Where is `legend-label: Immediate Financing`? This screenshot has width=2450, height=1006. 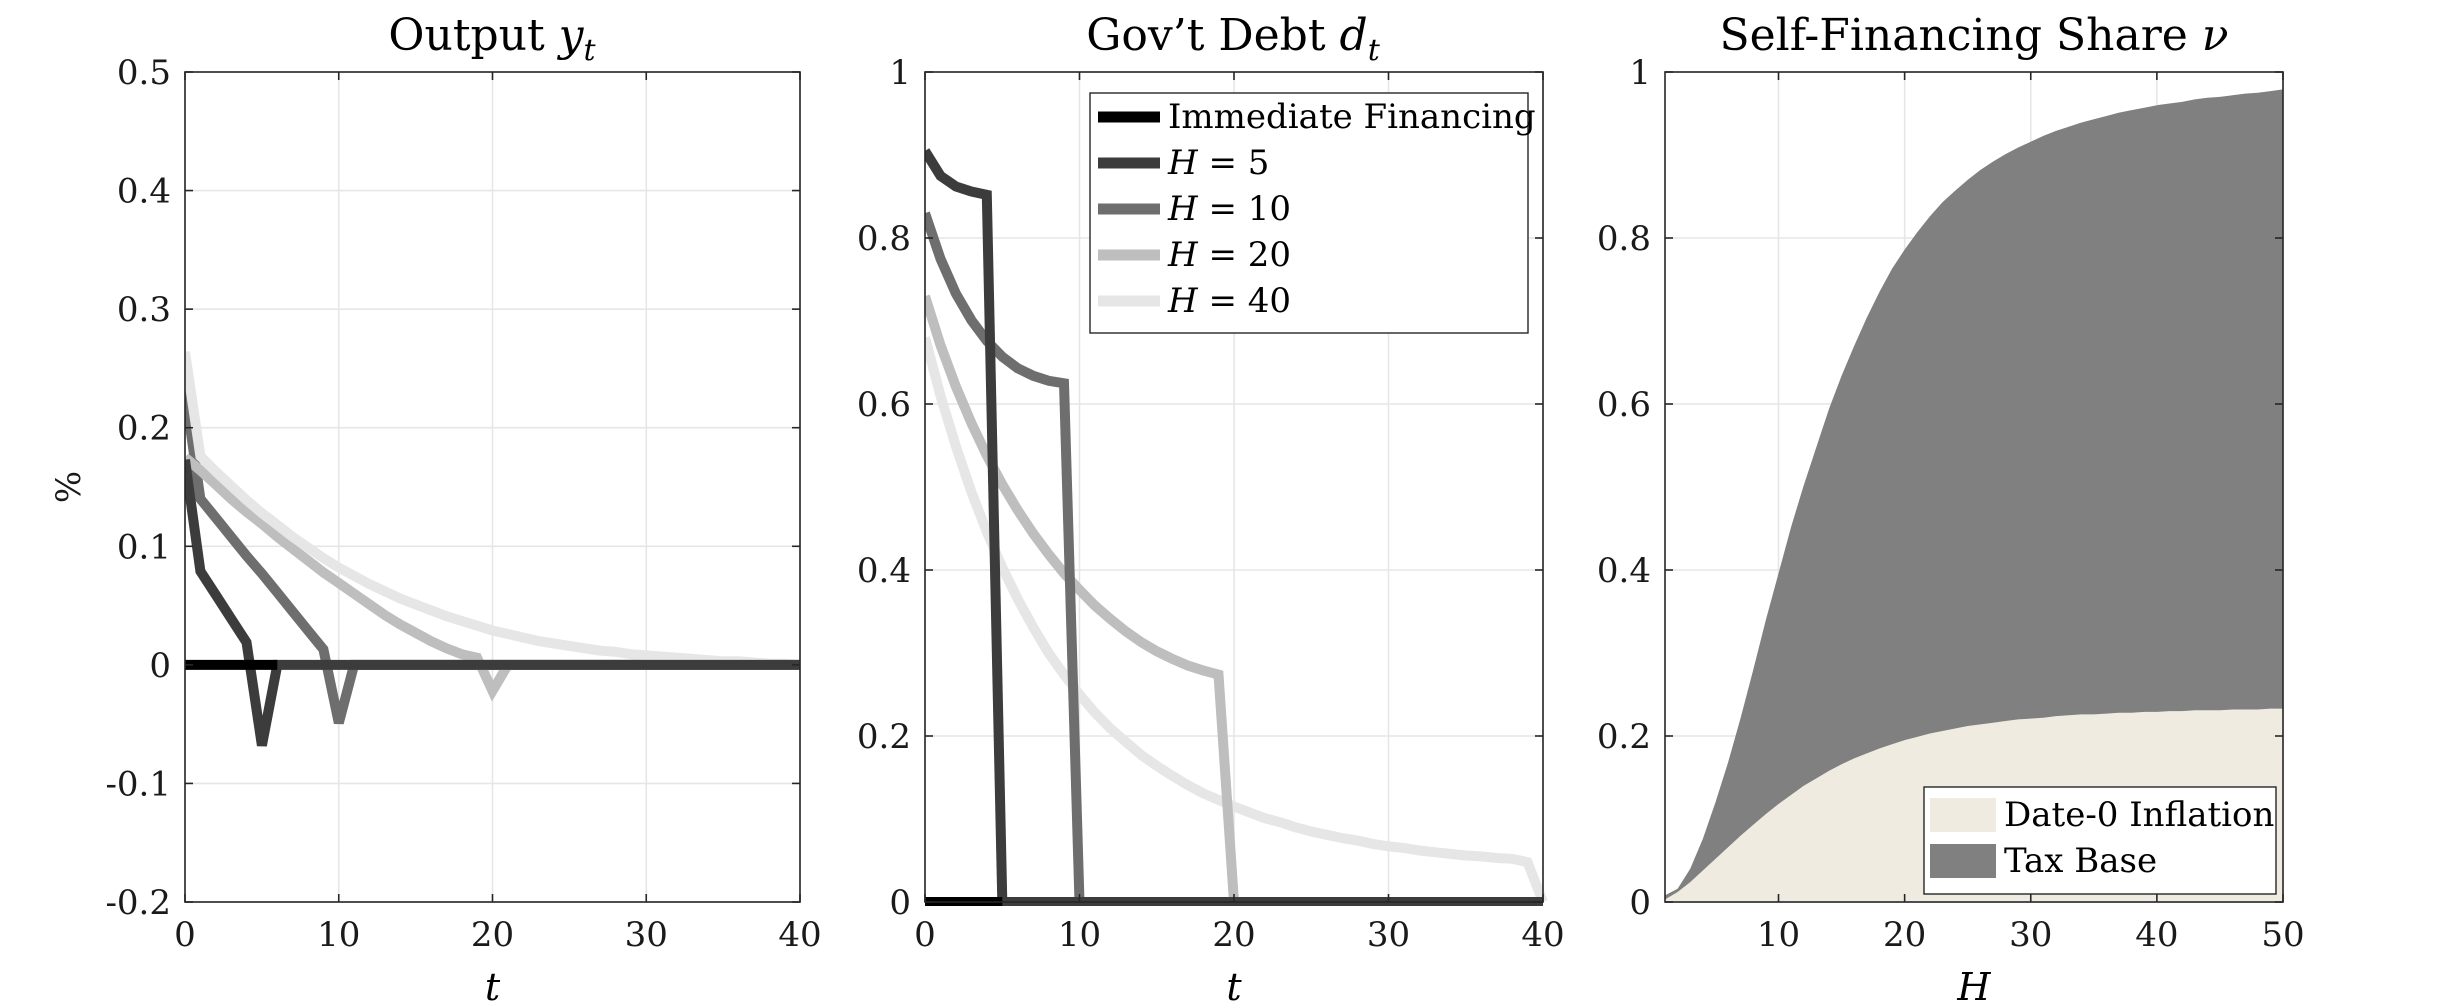
legend-label: Immediate Financing is located at coordinates (1352, 117).